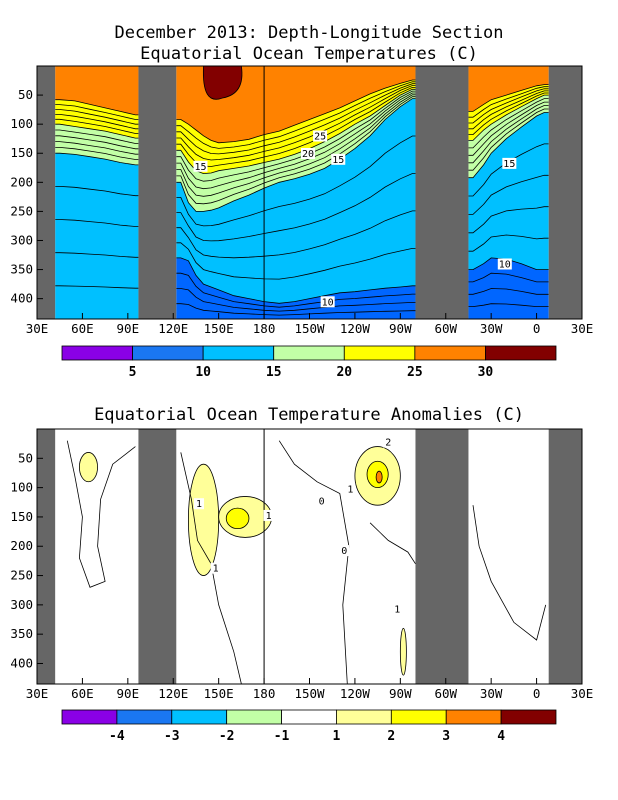 The image size is (618, 800). I want to click on temp-colorbar-label: 10, so click(203, 372).